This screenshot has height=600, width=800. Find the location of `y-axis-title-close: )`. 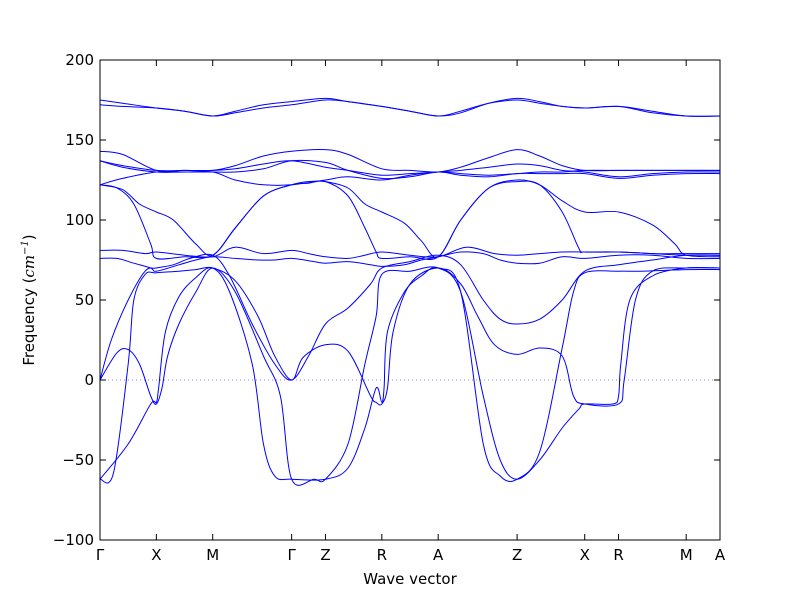

y-axis-title-close: ) is located at coordinates (29, 237).